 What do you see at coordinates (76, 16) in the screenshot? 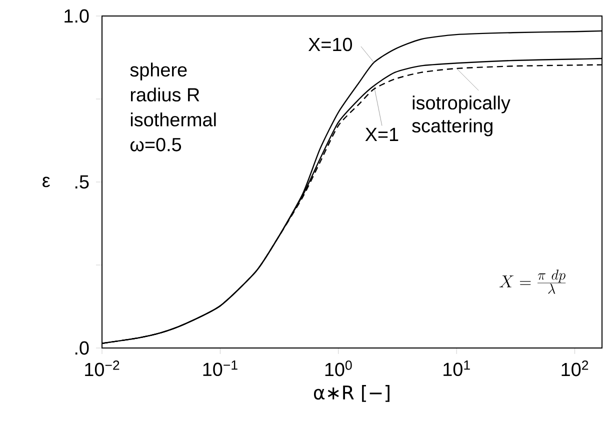
I see `y-tick-label: 1.0` at bounding box center [76, 16].